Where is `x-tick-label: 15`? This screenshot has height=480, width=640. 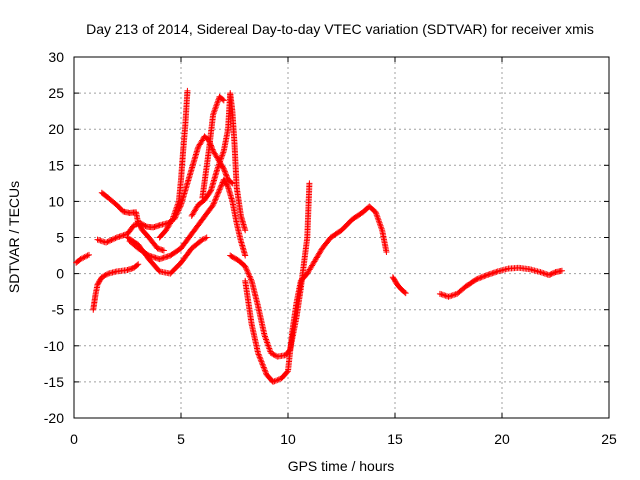
x-tick-label: 15 is located at coordinates (395, 439).